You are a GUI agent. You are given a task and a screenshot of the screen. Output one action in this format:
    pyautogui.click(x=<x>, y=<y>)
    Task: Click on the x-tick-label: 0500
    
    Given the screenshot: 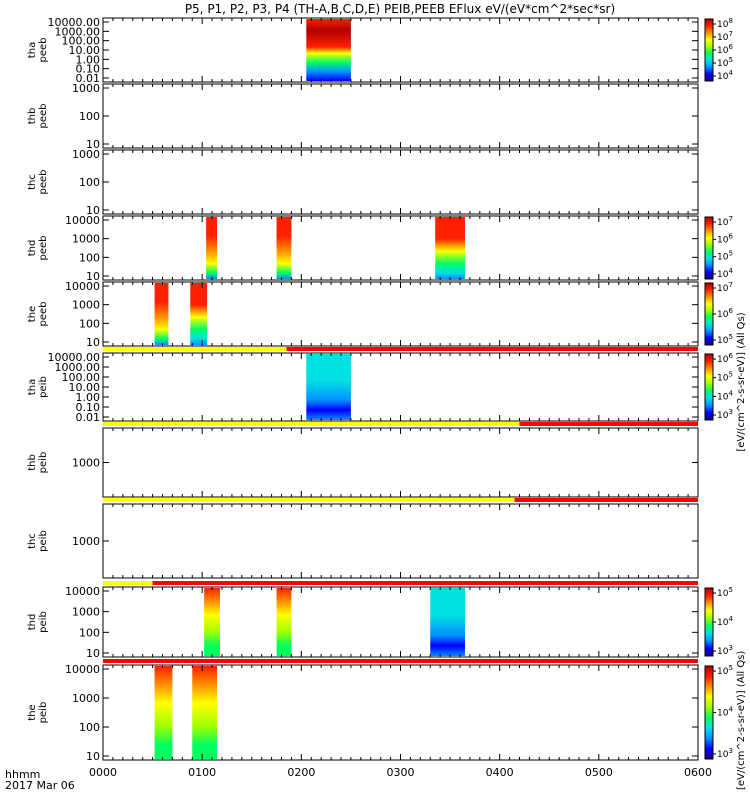 What is the action you would take?
    pyautogui.click(x=599, y=772)
    